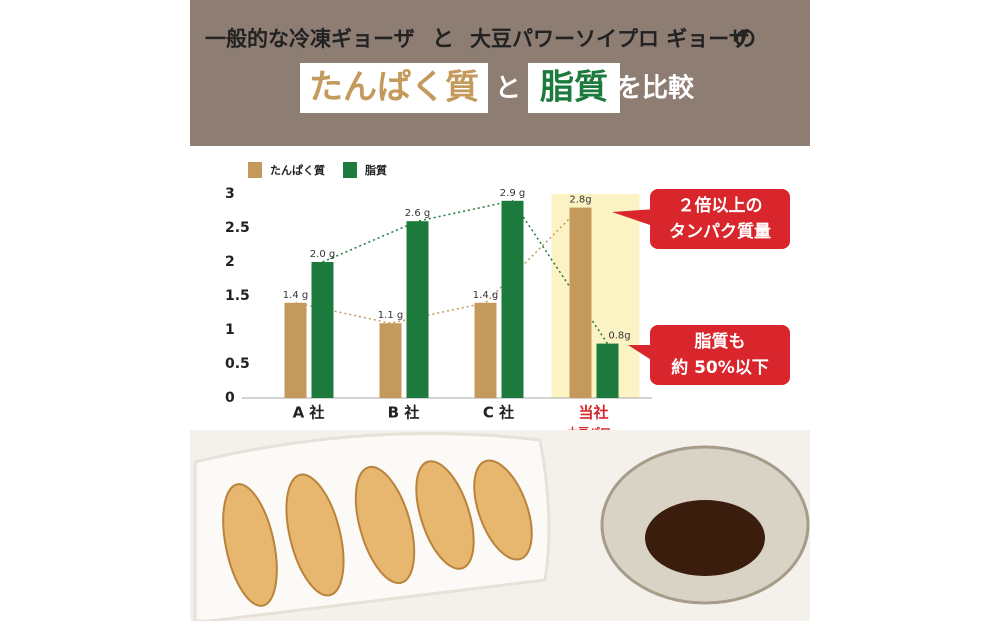 Image resolution: width=1000 pixels, height=621 pixels. I want to click on subtitle-text: 脂質, so click(574, 88).